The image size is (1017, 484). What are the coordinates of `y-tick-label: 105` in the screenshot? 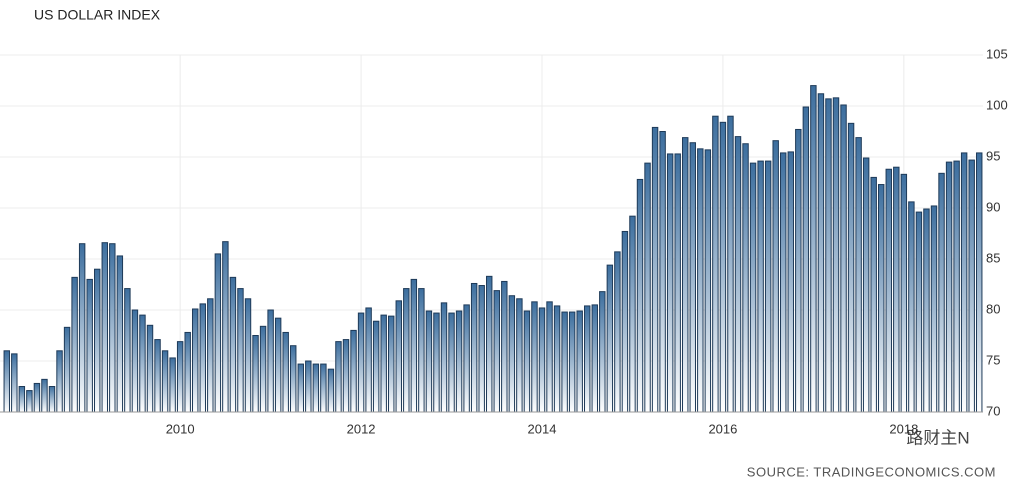 It's located at (997, 53).